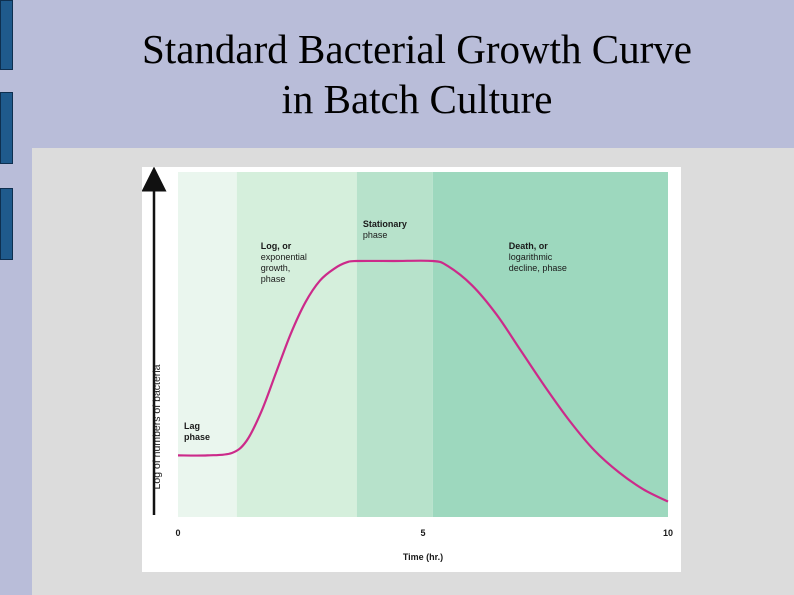 The image size is (794, 595). Describe the element at coordinates (394, 344) in the screenshot. I see `phase-region-stationary` at that location.